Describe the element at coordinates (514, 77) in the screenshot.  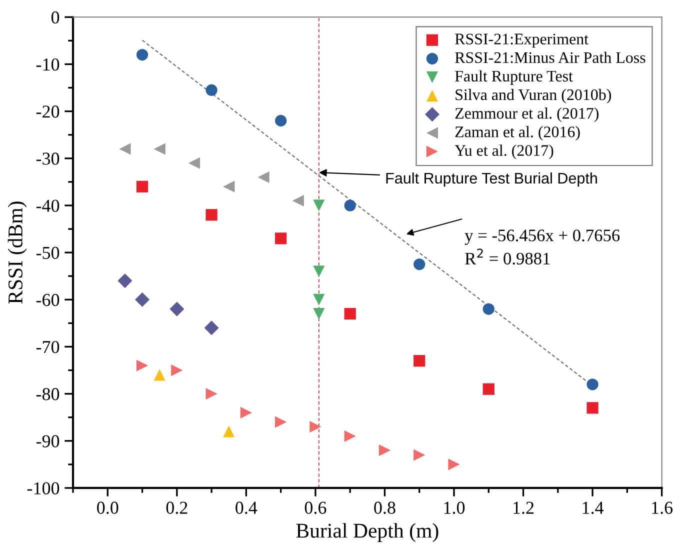
I see `legend-label: Fault Rupture Test` at that location.